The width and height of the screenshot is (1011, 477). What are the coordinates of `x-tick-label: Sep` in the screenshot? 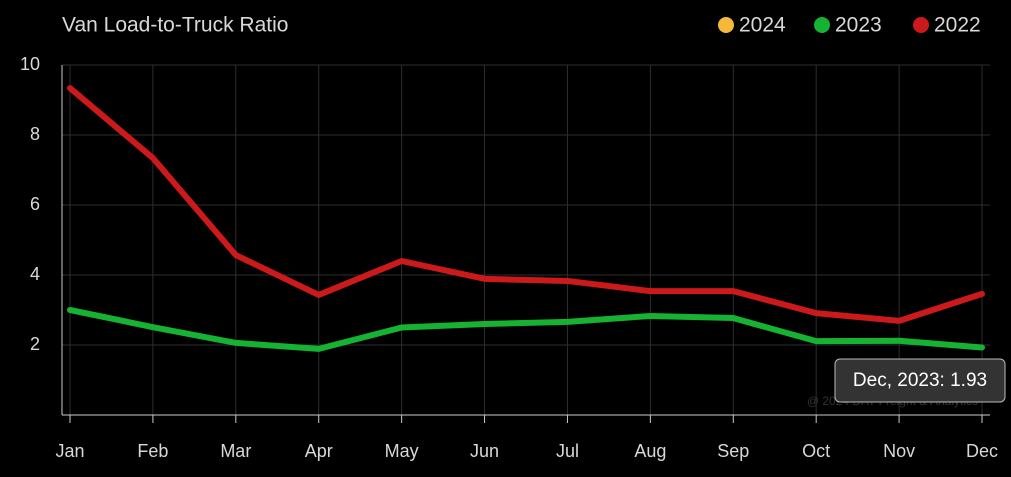 It's located at (733, 451).